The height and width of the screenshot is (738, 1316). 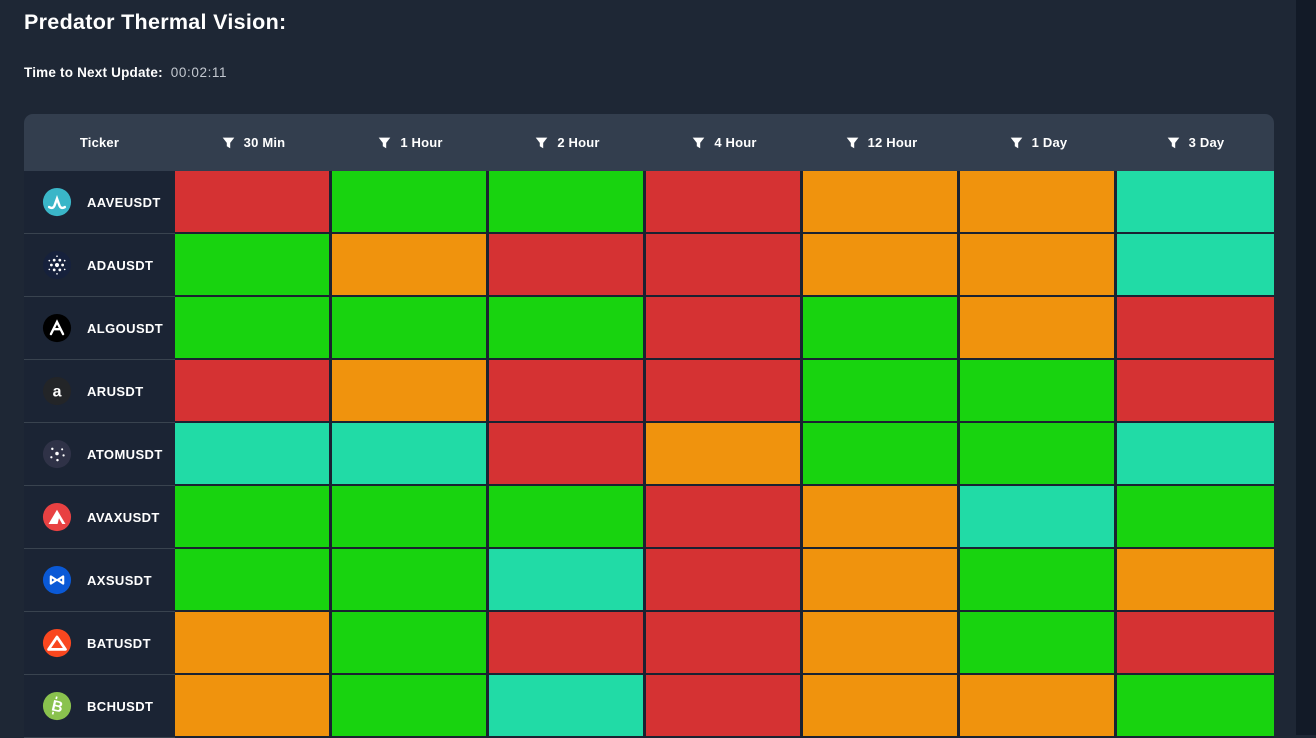 I want to click on table-row: AAVEUSDT, so click(x=649, y=202).